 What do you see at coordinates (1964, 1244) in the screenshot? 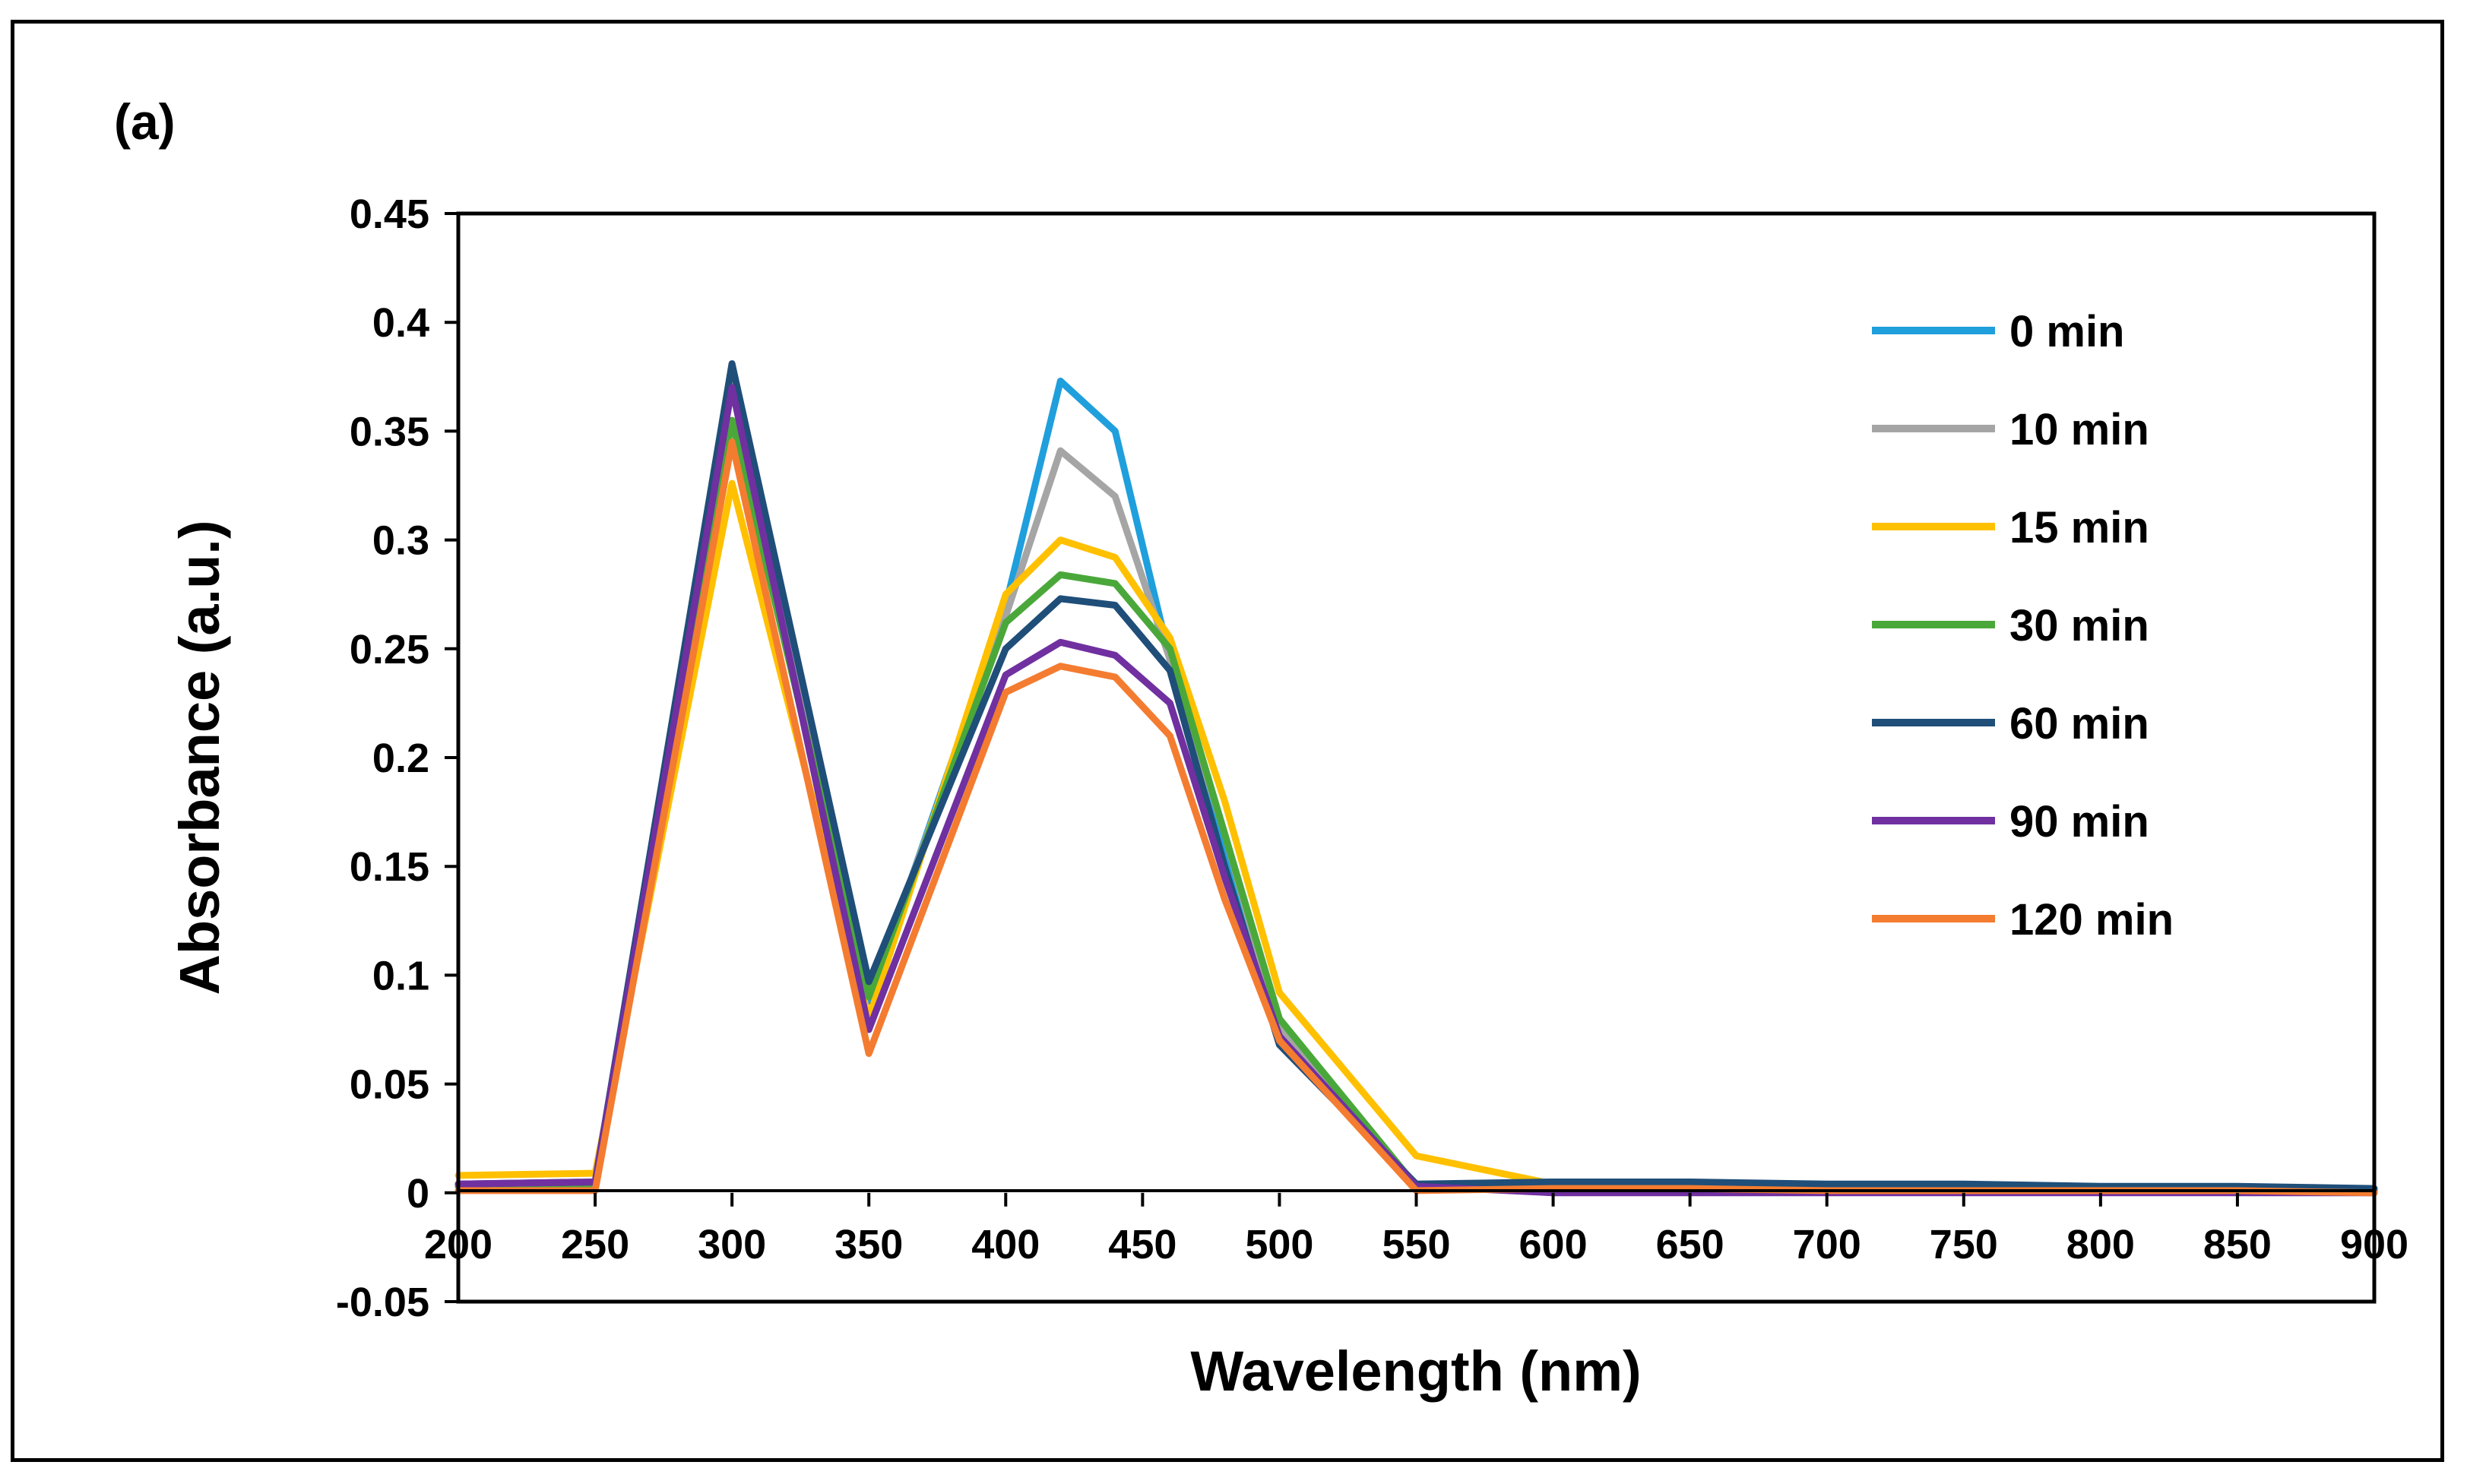
I see `x-tick-label: 750` at bounding box center [1964, 1244].